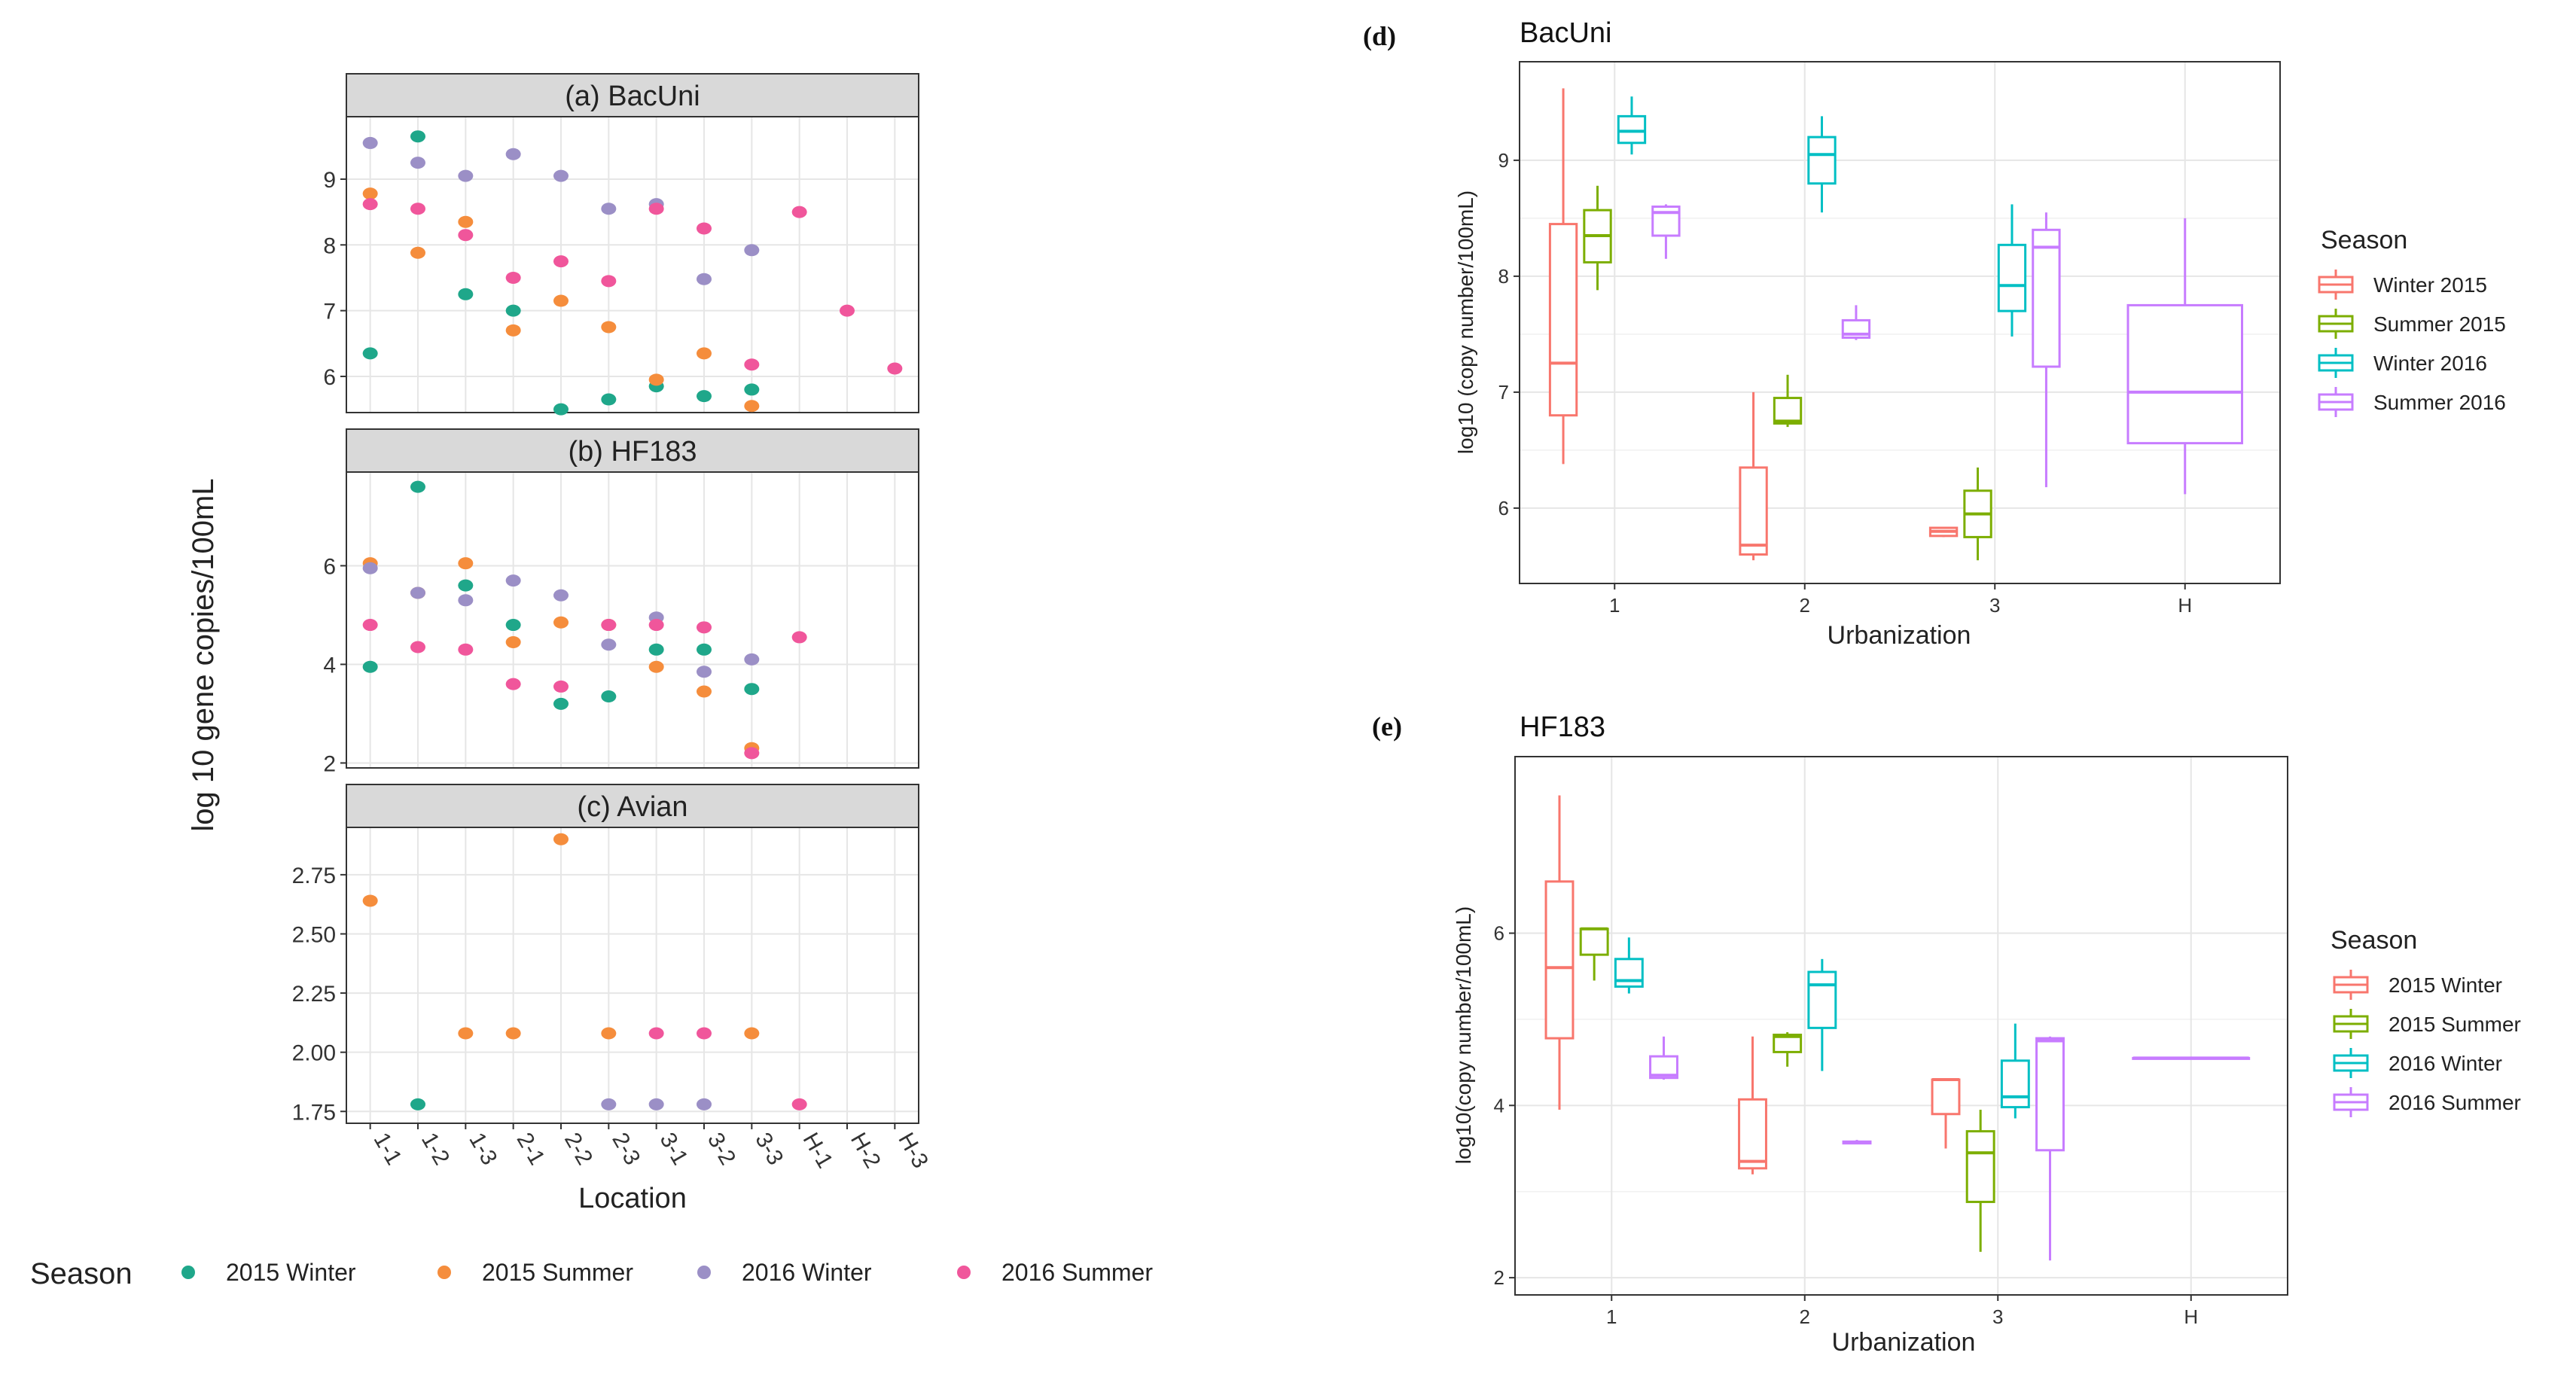 Image resolution: width=2576 pixels, height=1383 pixels. What do you see at coordinates (1499, 1277) in the screenshot?
I see `y-tick-label: 2` at bounding box center [1499, 1277].